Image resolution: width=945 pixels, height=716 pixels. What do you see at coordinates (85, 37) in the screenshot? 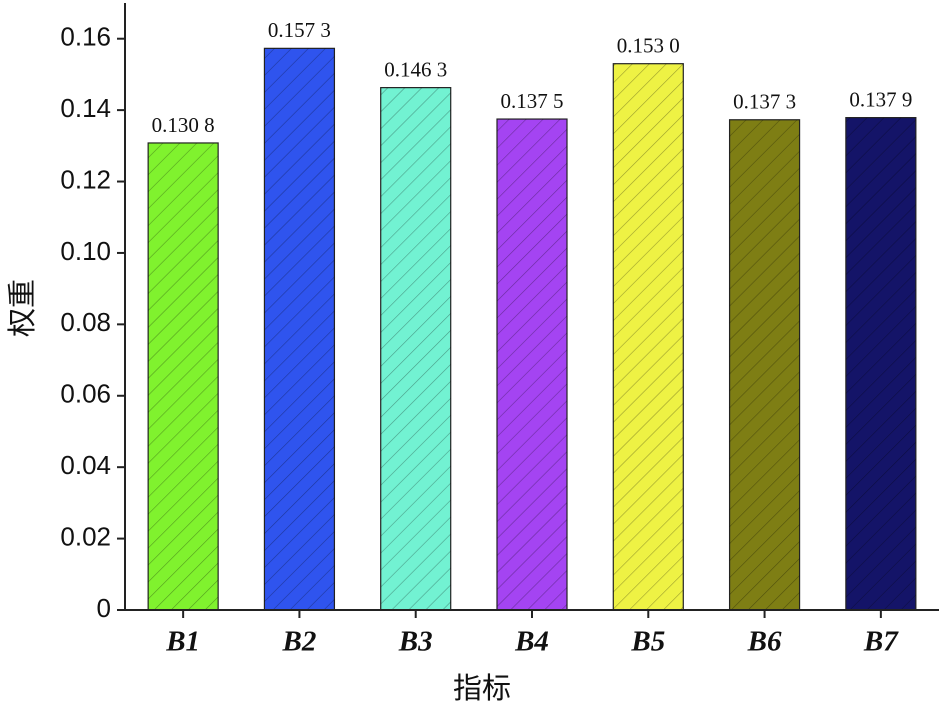
I see `y-tick-label: 0.16` at bounding box center [85, 37].